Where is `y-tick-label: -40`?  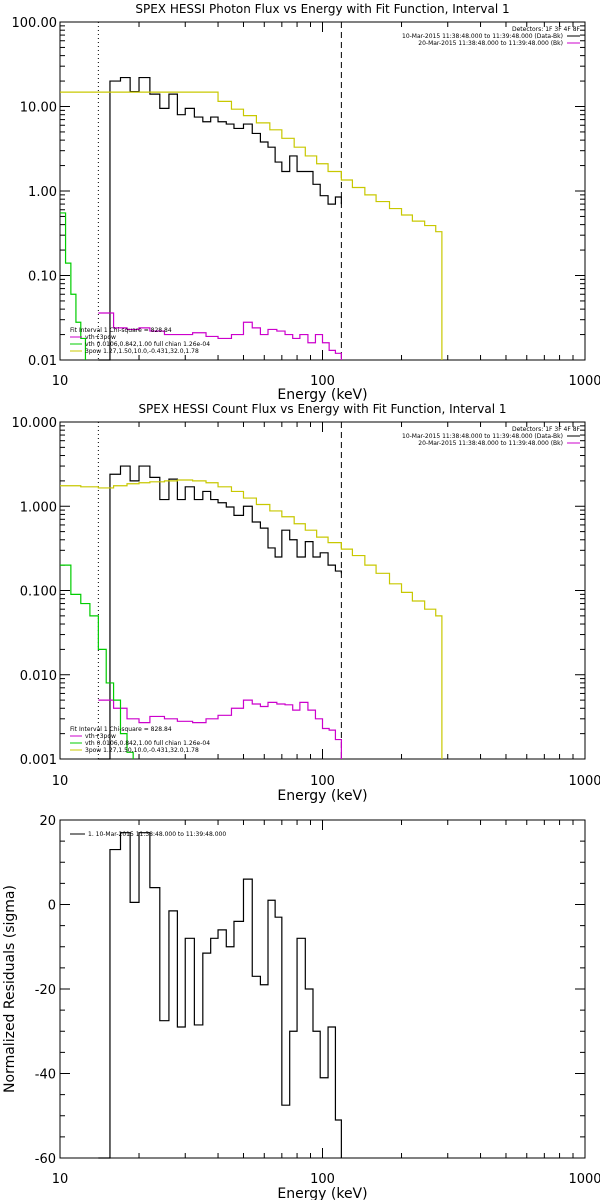
y-tick-label: -40 is located at coordinates (45, 1075).